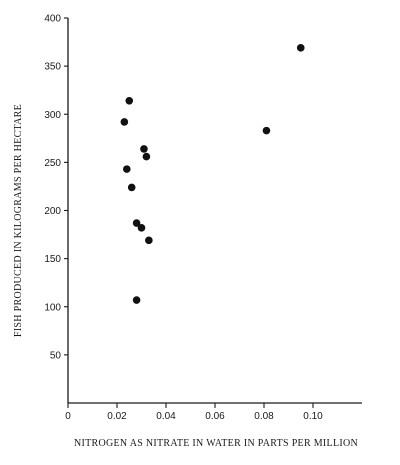  What do you see at coordinates (52, 67) in the screenshot?
I see `y-tick-label: 350` at bounding box center [52, 67].